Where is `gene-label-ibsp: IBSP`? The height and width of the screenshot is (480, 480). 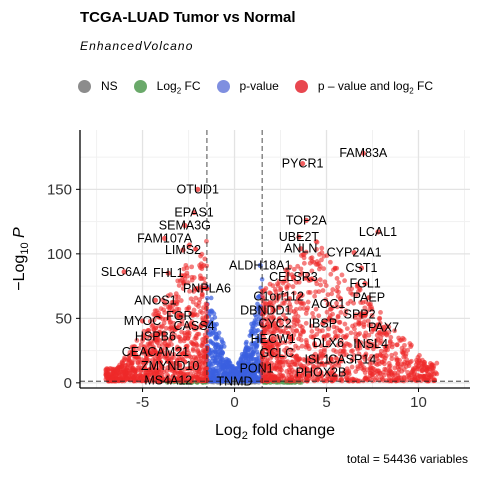
gene-label-ibsp: IBSP is located at coordinates (323, 324).